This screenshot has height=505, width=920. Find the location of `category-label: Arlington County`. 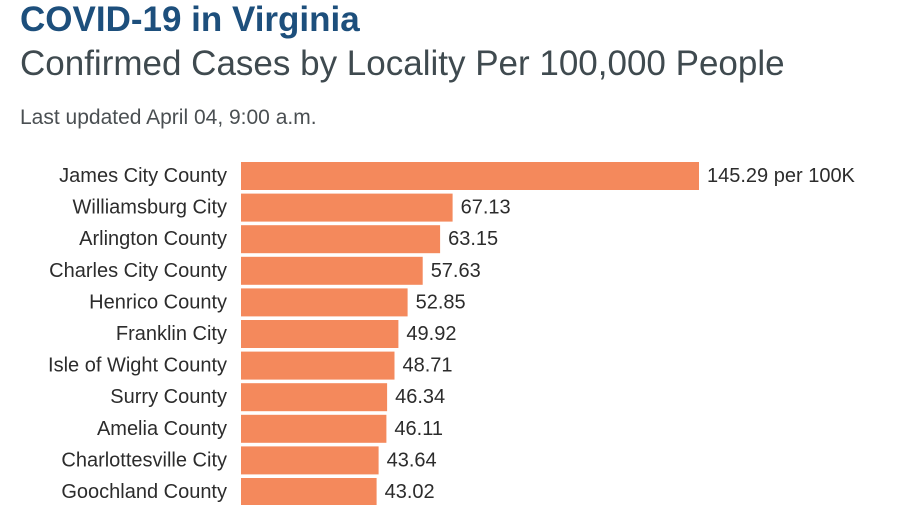

category-label: Arlington County is located at coordinates (153, 239).